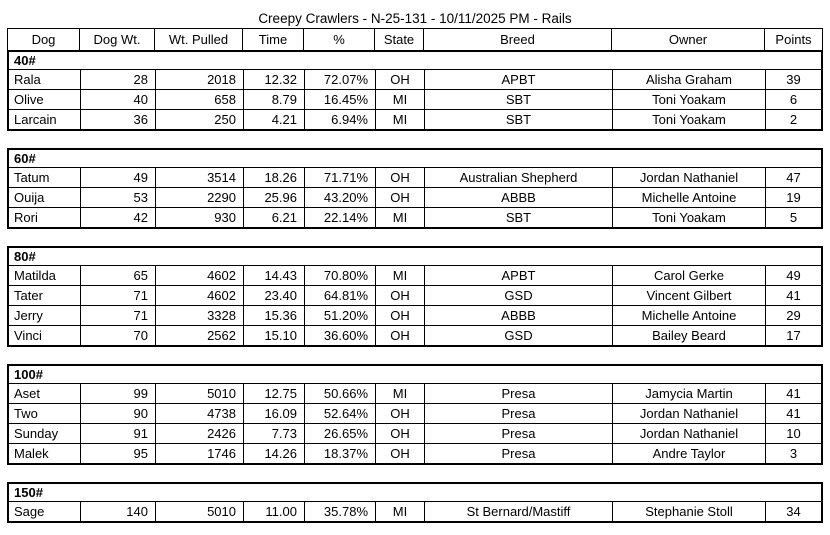 The width and height of the screenshot is (830, 535). I want to click on cell-dog-wt: 40, so click(117, 99).